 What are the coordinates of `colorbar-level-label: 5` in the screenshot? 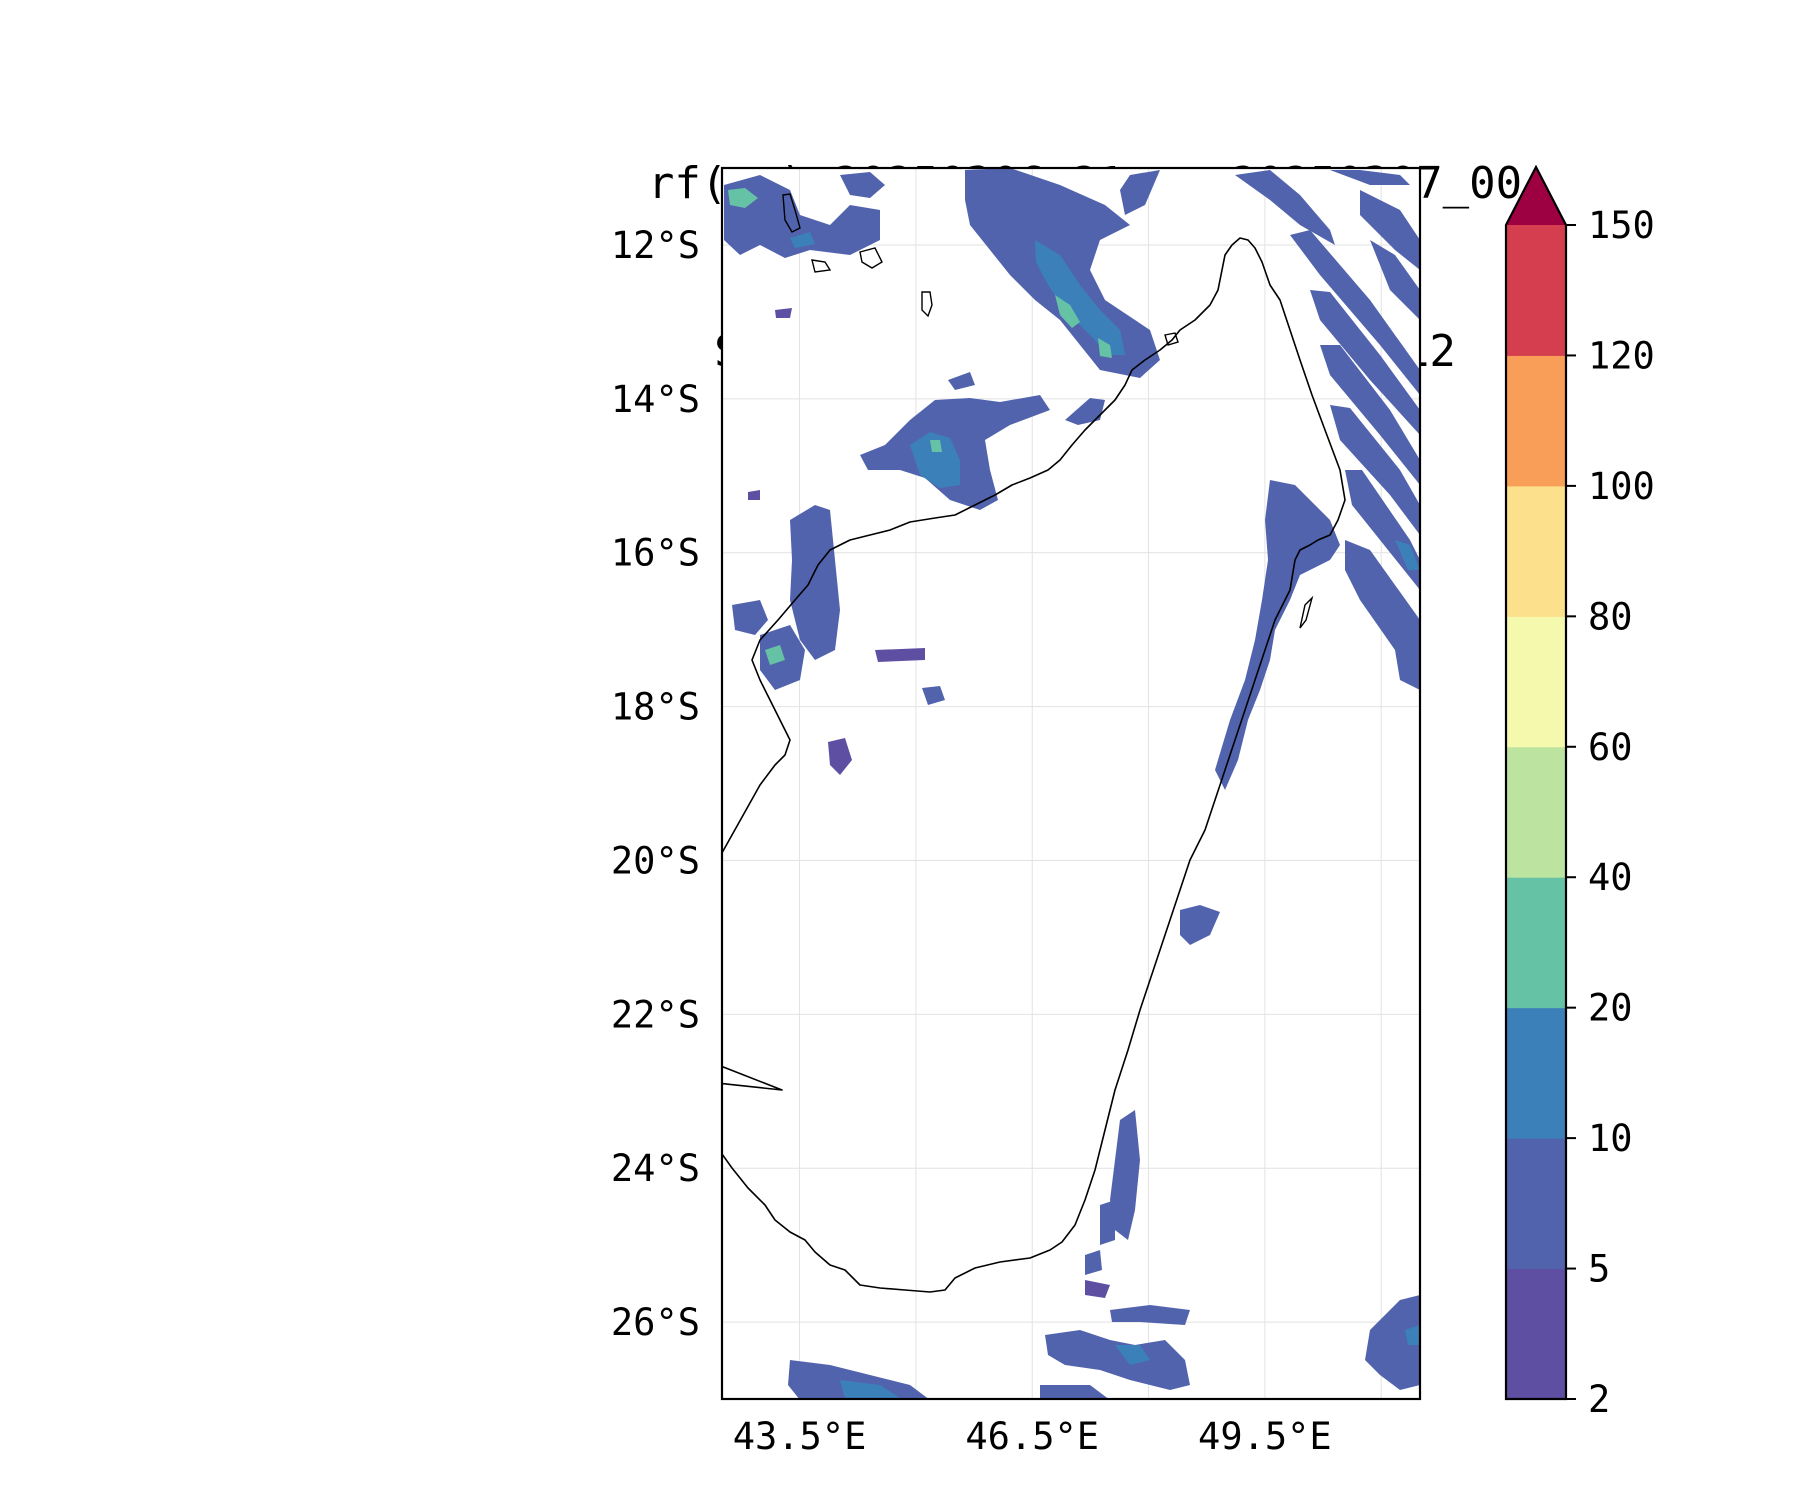 It's located at (1599, 1269).